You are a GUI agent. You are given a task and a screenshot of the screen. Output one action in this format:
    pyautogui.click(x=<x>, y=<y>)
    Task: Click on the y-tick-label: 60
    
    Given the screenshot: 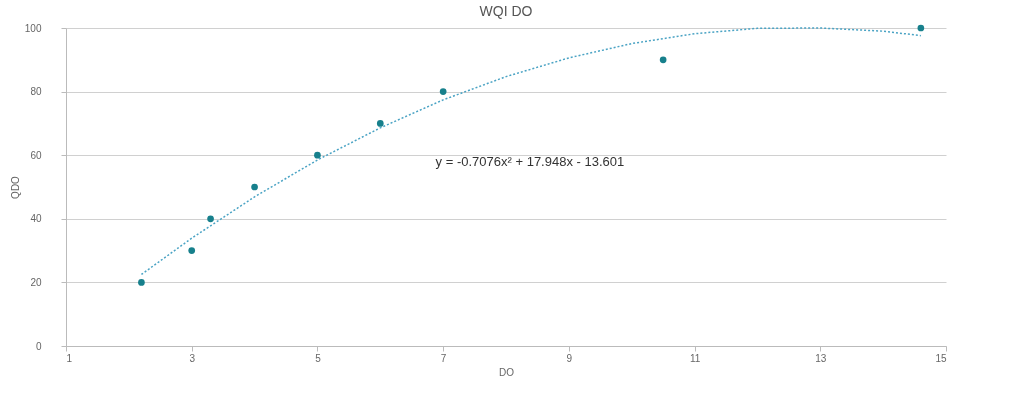 What is the action you would take?
    pyautogui.click(x=36, y=155)
    